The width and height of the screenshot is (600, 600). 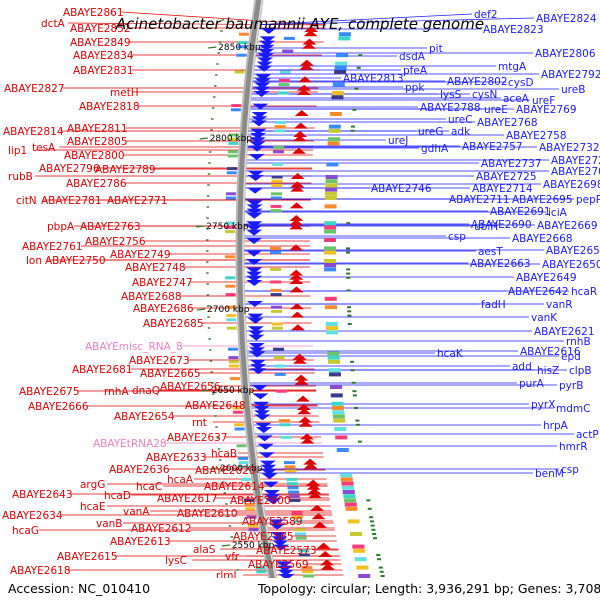 What do you see at coordinates (130, 444) in the screenshot?
I see `rna-feature-label: ABAYEtRNA28` at bounding box center [130, 444].